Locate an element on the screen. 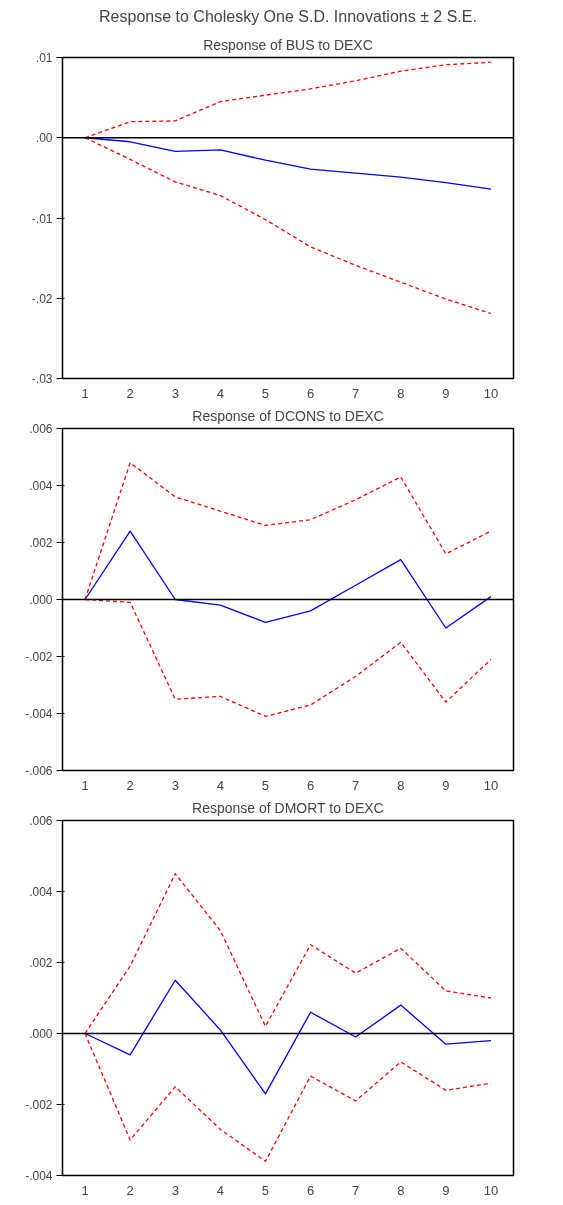  y-tick-label: -.01 is located at coordinates (42, 218).